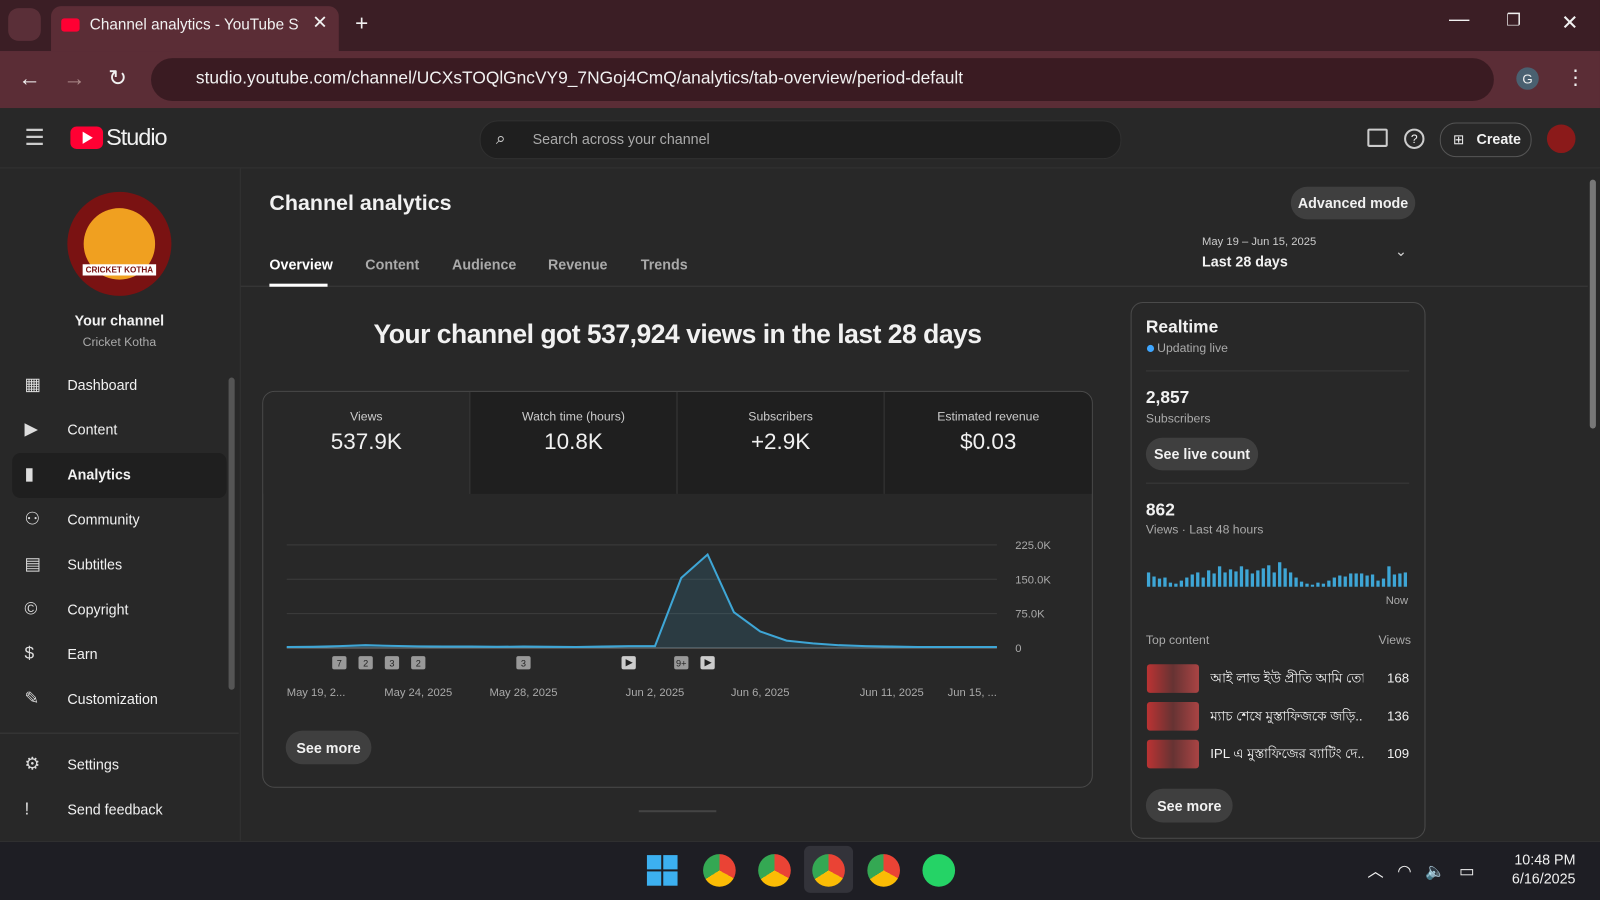 The image size is (1600, 900). I want to click on nav-item: Subtitles, so click(95, 564).